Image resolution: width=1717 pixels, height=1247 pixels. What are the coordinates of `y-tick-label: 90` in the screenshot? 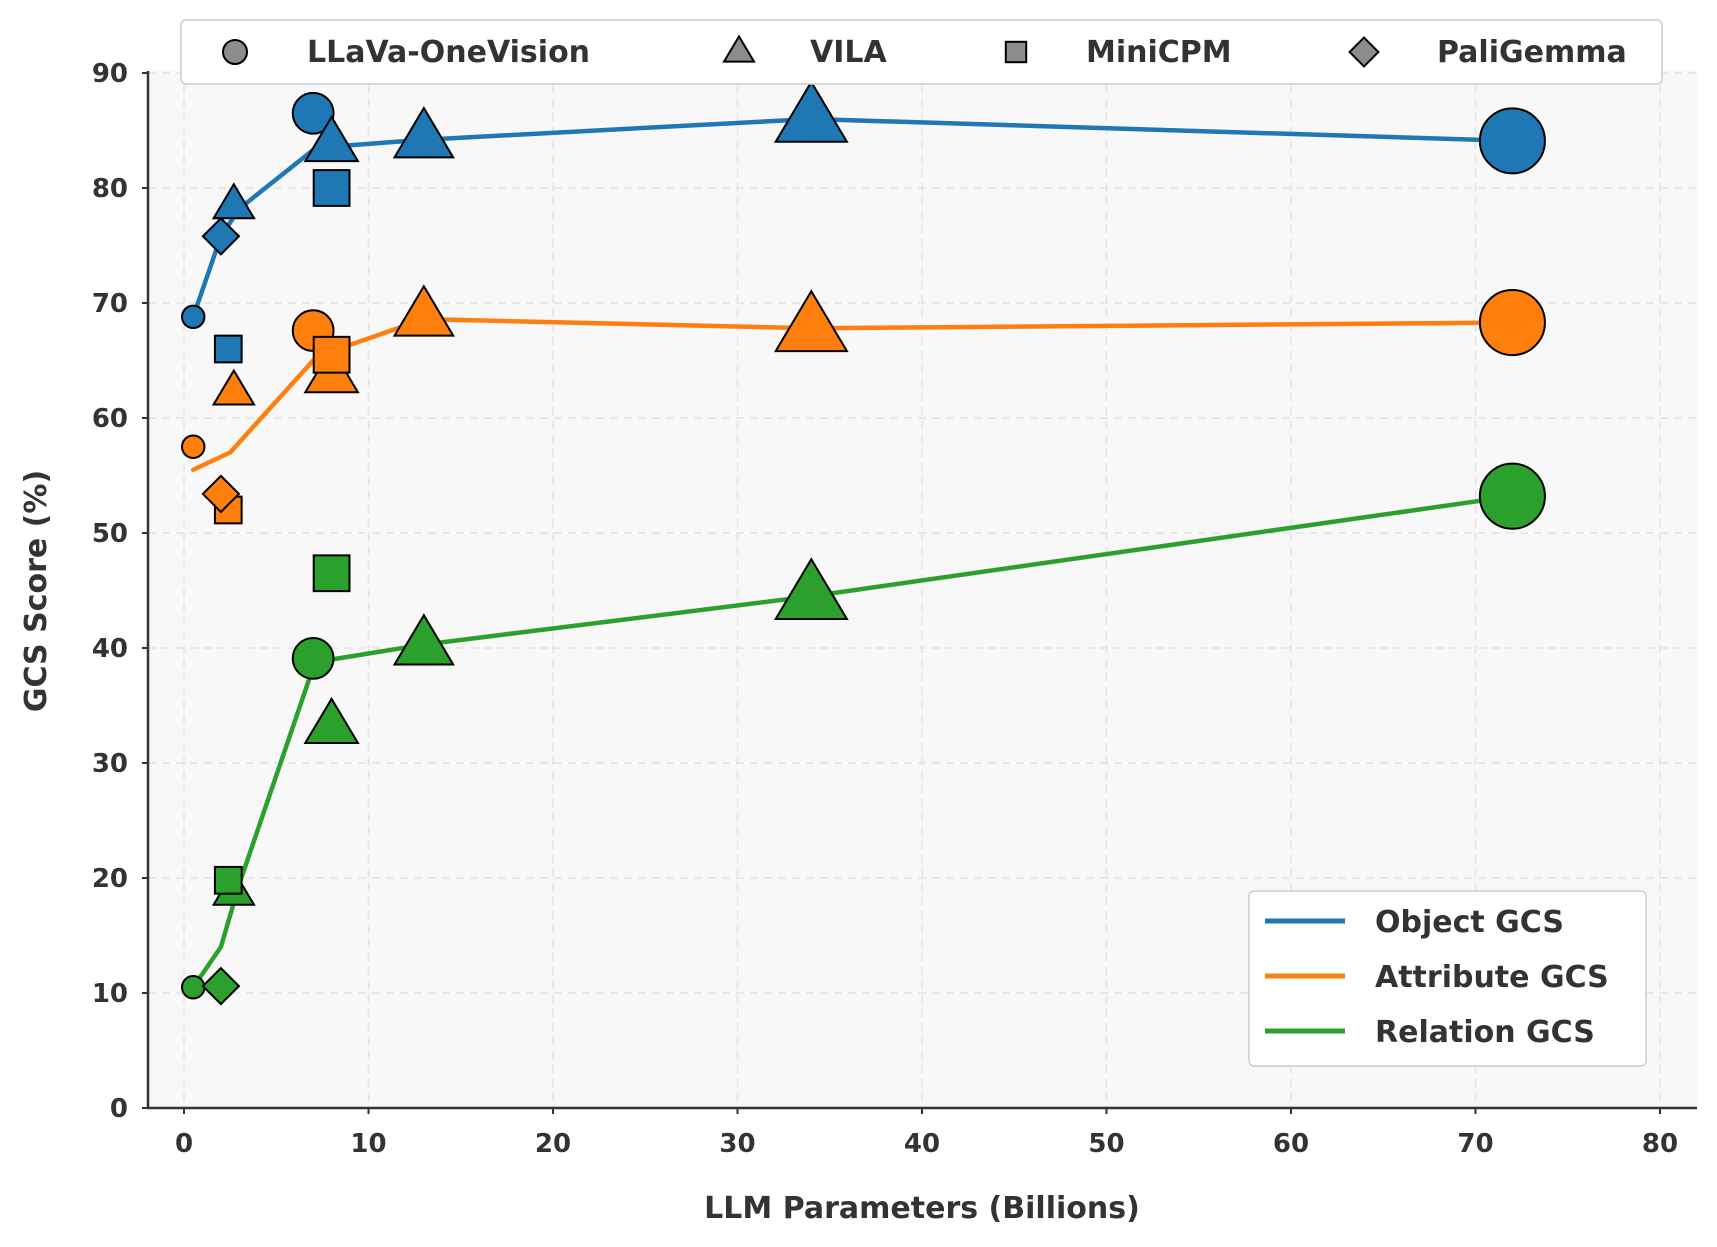 It's located at (110, 74).